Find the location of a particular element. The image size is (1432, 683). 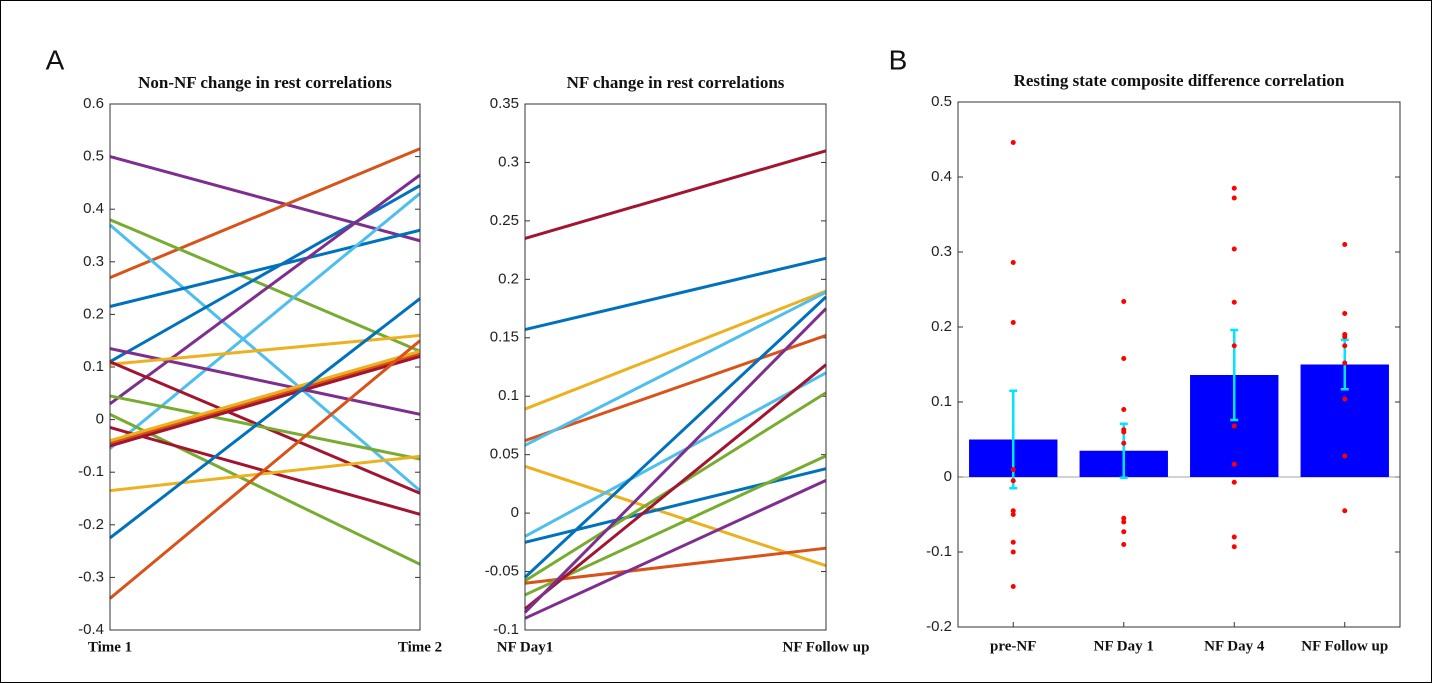

y-tick-label: -0.05 is located at coordinates (502, 571).